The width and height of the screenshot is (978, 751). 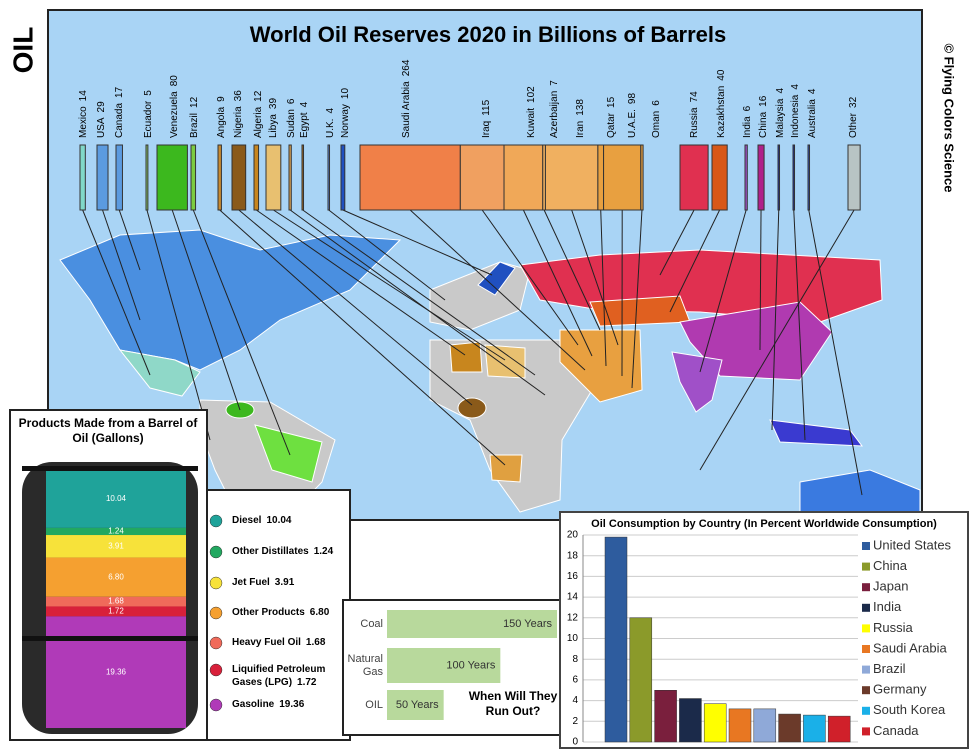 I want to click on country-name: Venezuela, so click(x=174, y=114).